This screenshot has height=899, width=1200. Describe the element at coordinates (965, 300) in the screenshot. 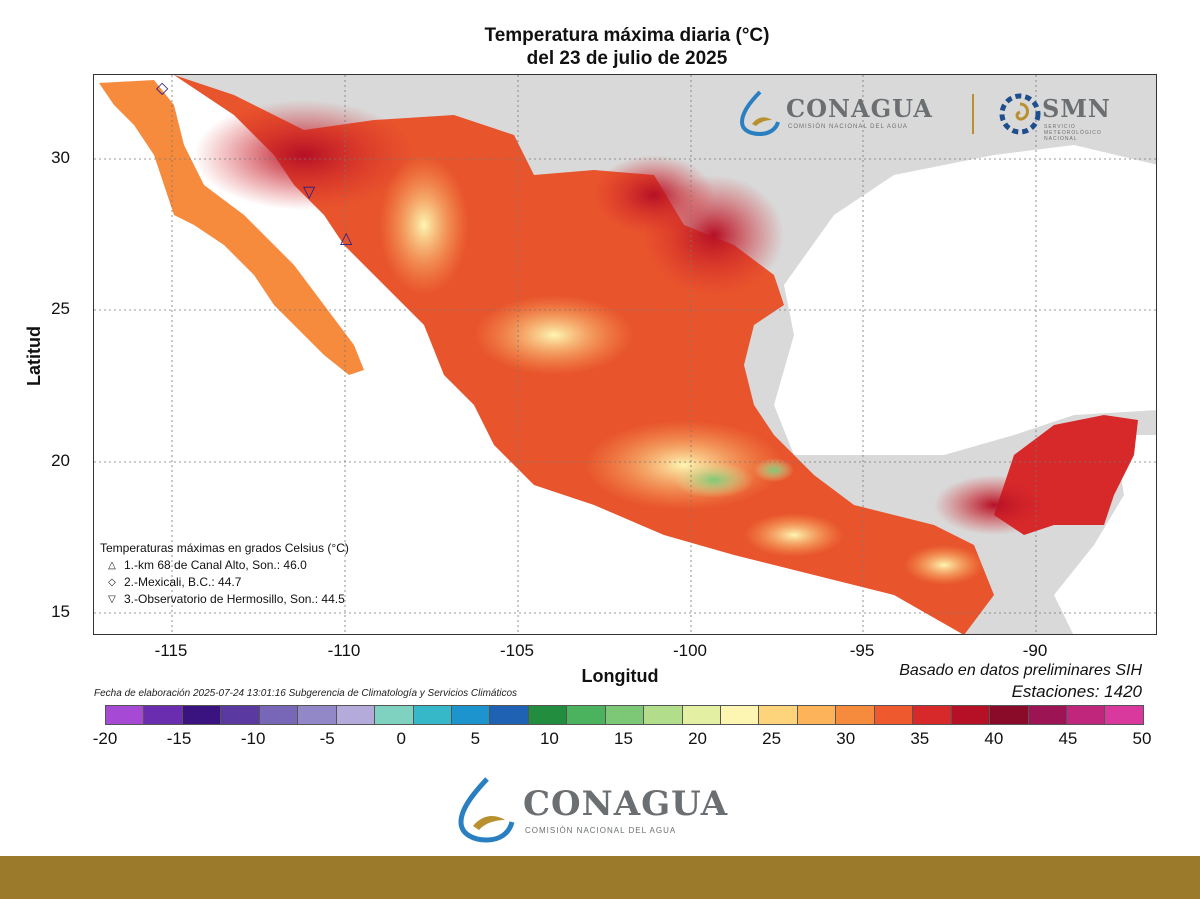

I see `gulf-of-mexico` at that location.